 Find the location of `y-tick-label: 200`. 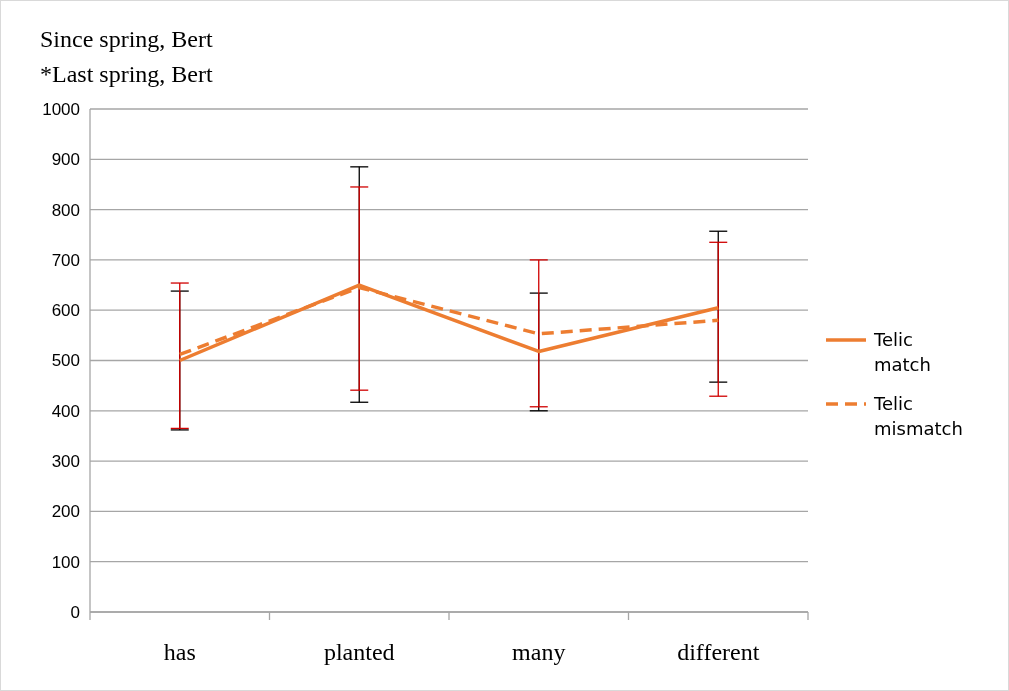

y-tick-label: 200 is located at coordinates (65, 512).